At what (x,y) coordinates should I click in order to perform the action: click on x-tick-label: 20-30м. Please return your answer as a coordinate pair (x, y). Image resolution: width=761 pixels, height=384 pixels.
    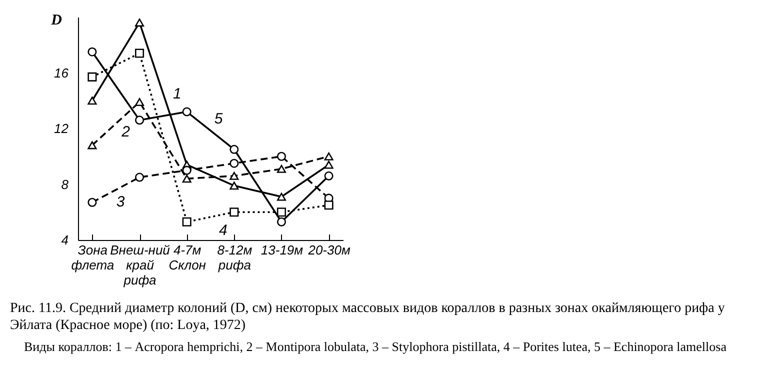
    Looking at the image, I should click on (328, 250).